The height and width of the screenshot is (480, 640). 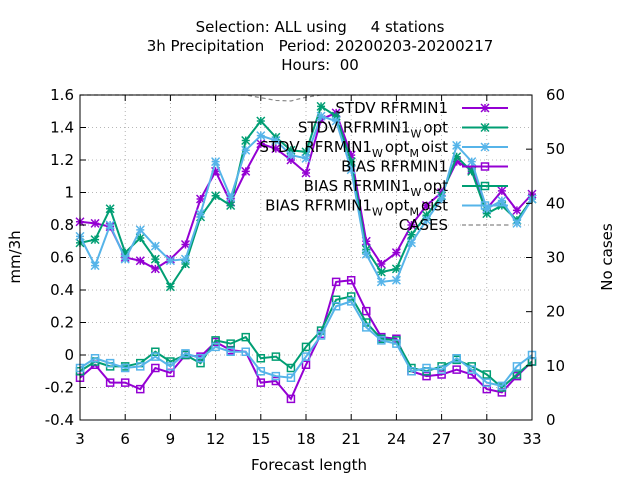 I want to click on legend-label: BIAS RFRMIN1, so click(x=394, y=167).